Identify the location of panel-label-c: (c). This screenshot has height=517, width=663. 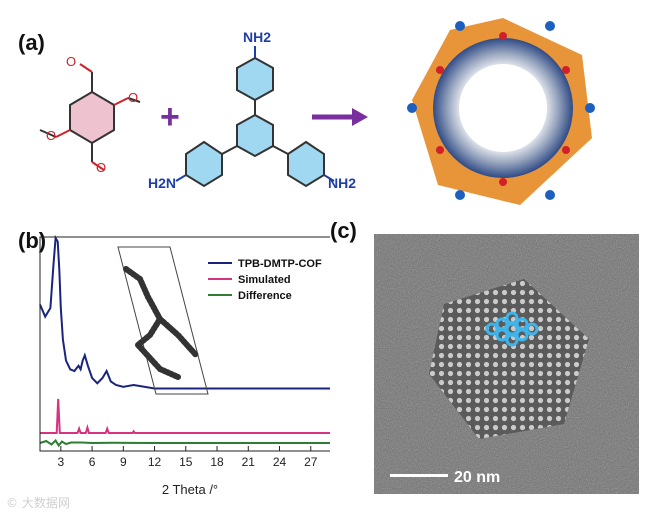
(343, 230).